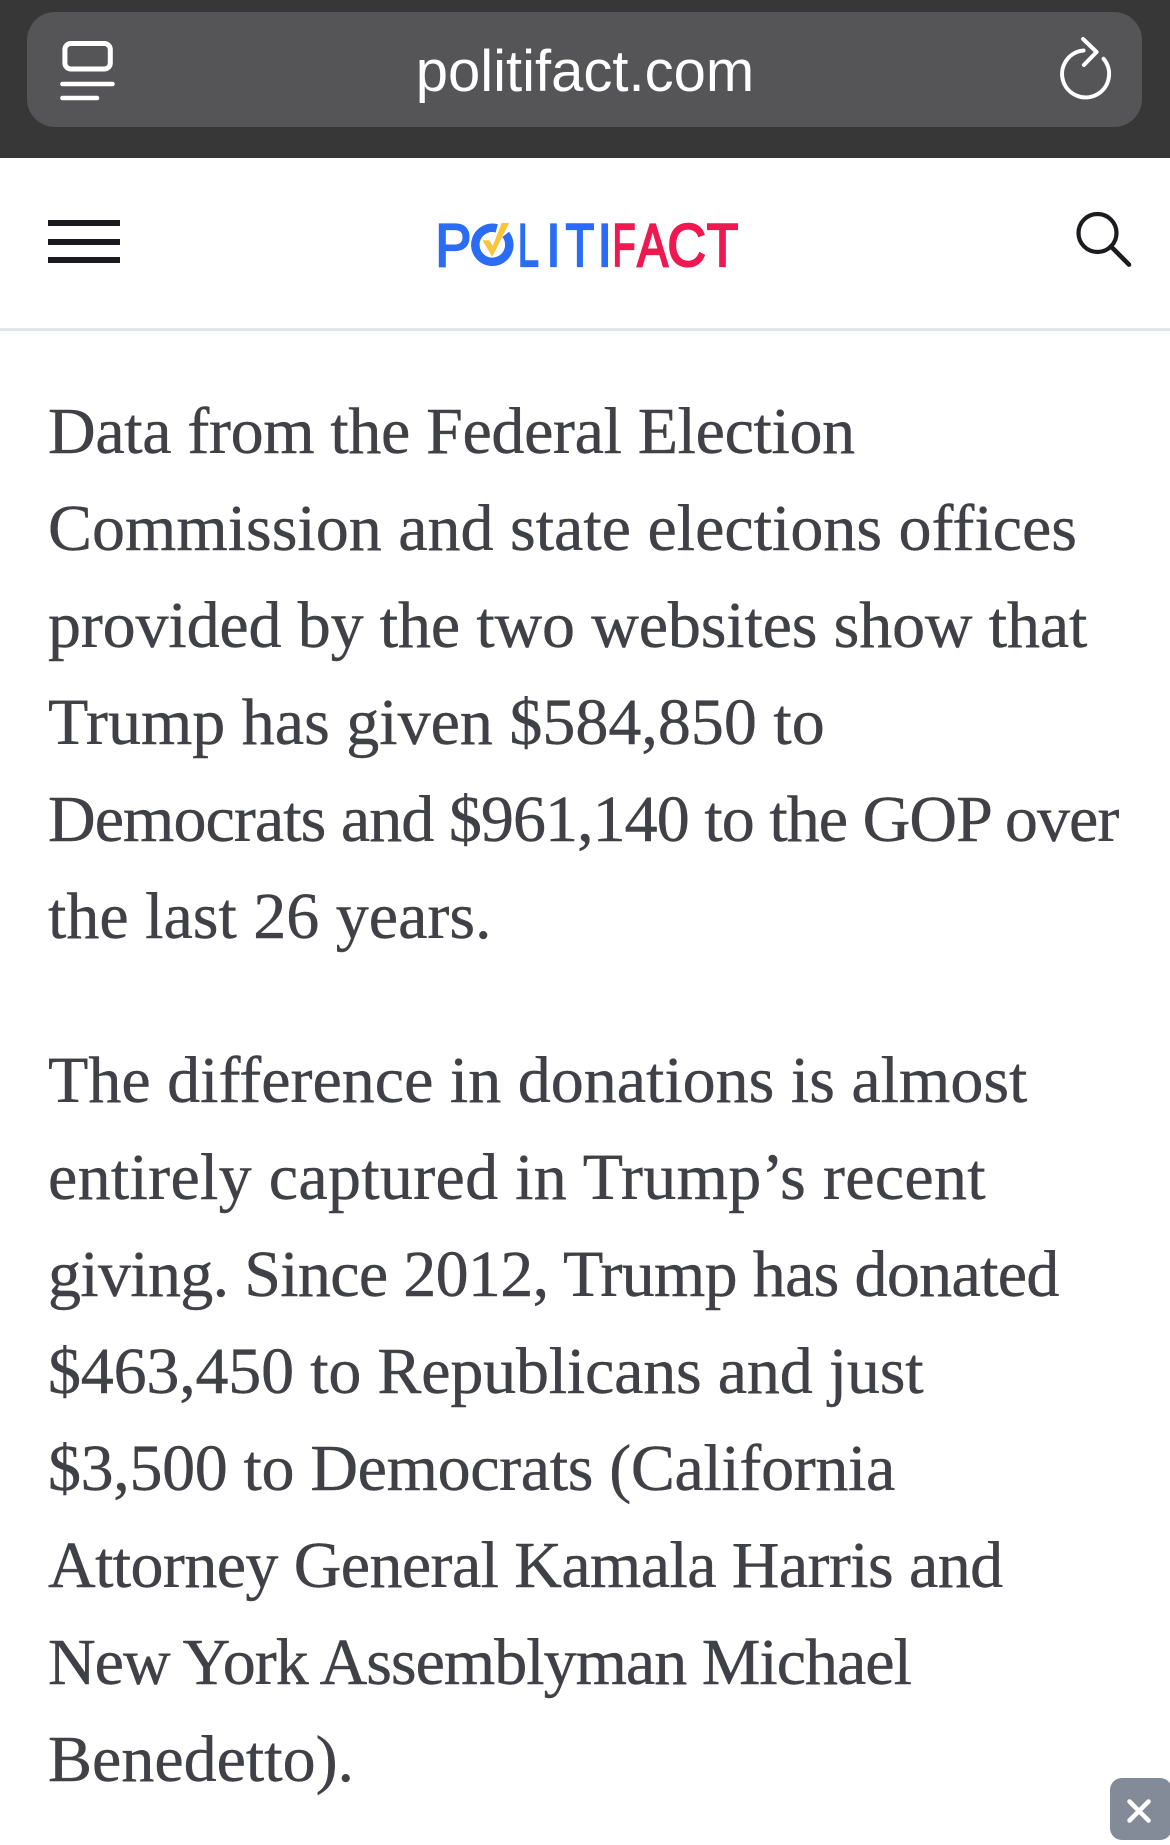 Image resolution: width=1170 pixels, height=1845 pixels. Describe the element at coordinates (686, 246) in the screenshot. I see `svg-text: C` at that location.